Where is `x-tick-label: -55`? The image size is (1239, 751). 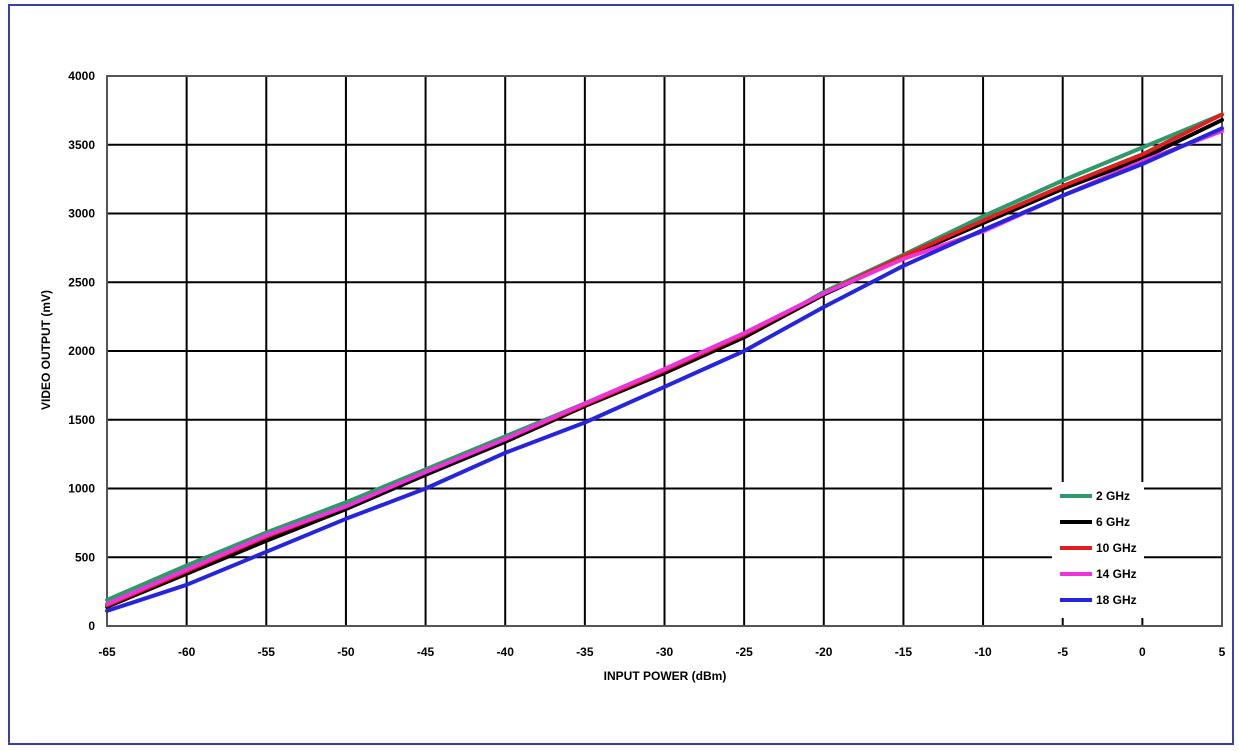
x-tick-label: -55 is located at coordinates (267, 652).